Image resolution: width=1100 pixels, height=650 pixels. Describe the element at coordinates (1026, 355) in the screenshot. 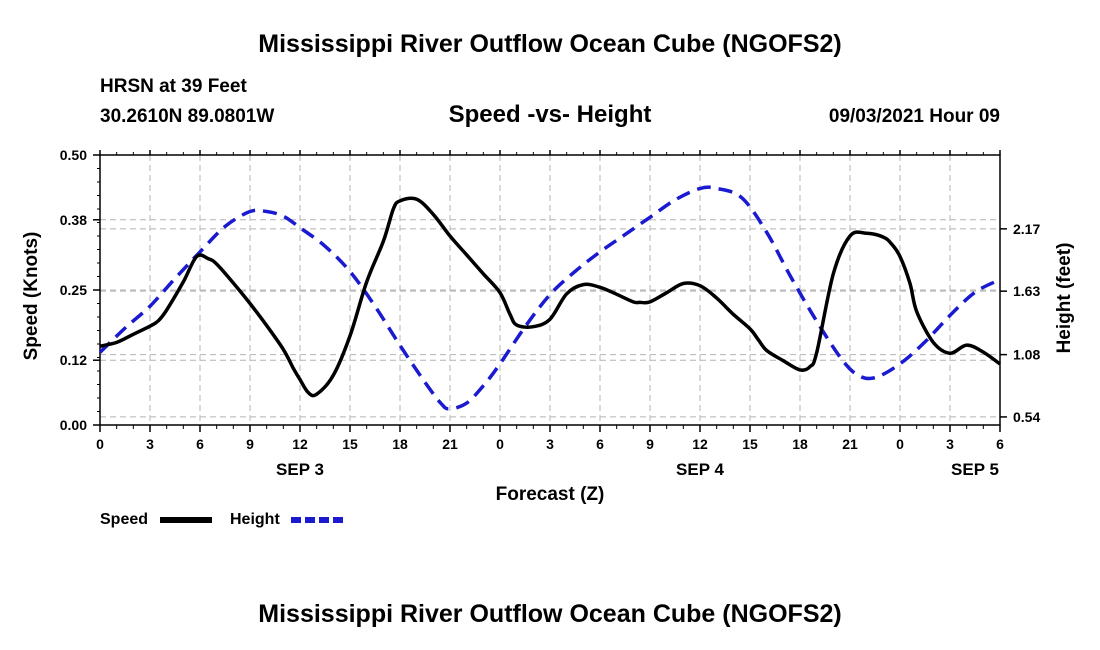

I see `y2-tick-label: 1.08` at that location.